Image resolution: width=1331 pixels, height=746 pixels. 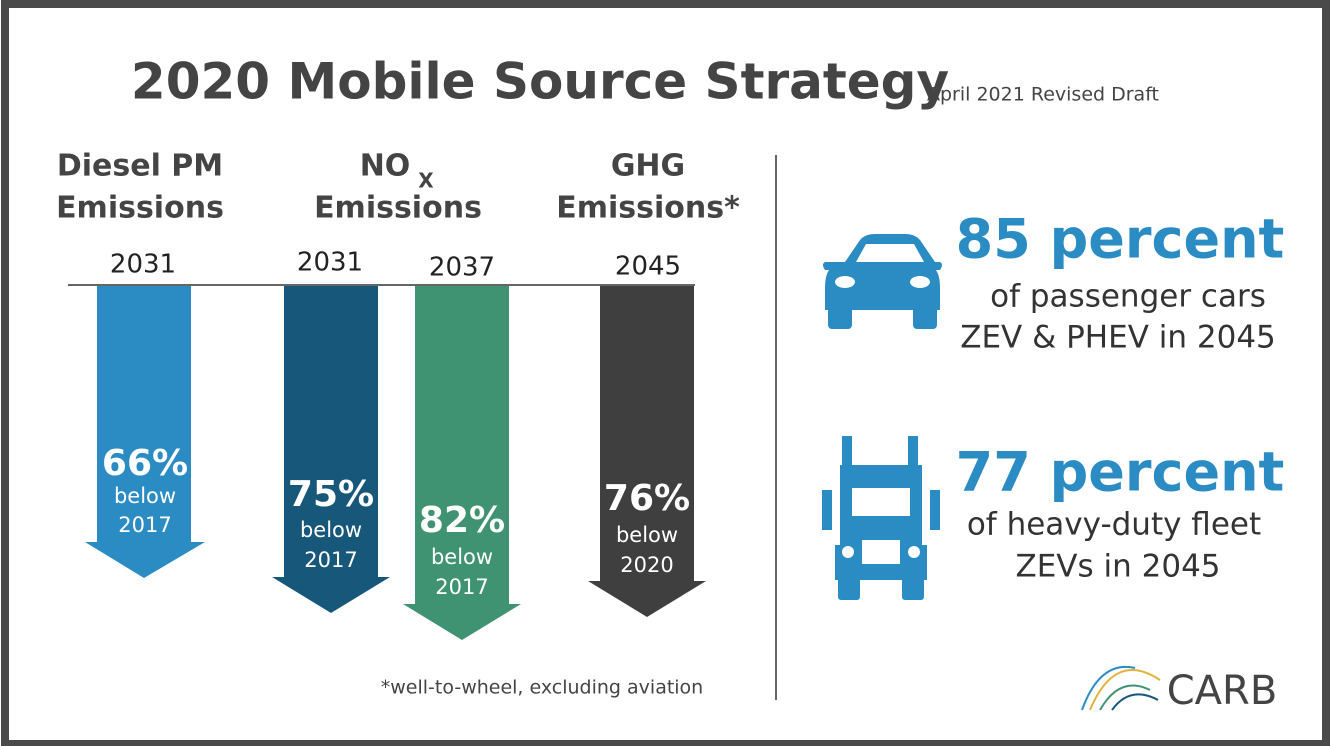 I want to click on year: 2045, so click(x=648, y=267).